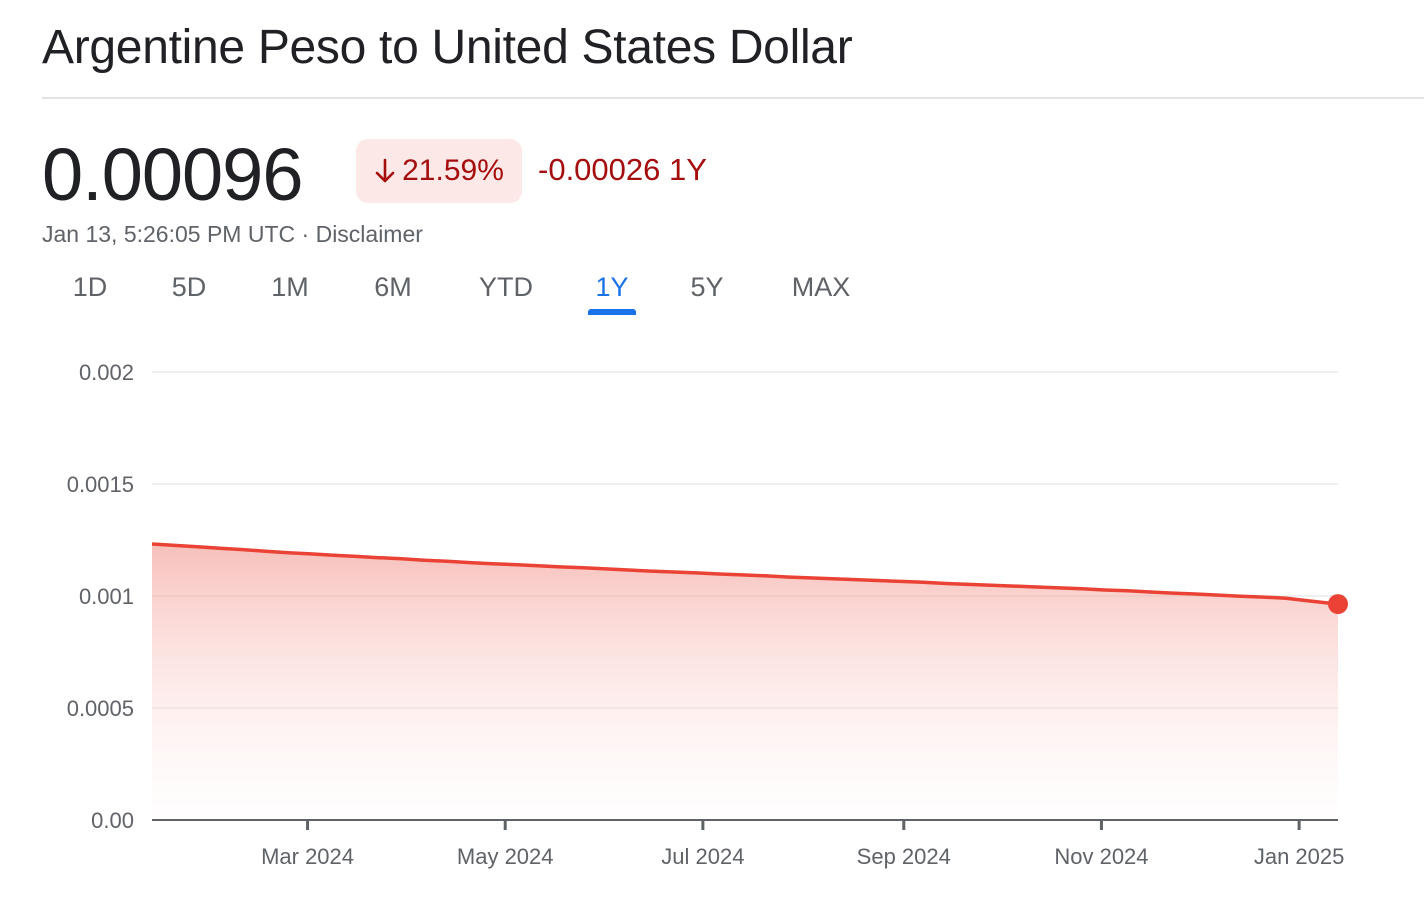 The image size is (1424, 908). What do you see at coordinates (100, 708) in the screenshot?
I see `y-tick-label: 0.0005` at bounding box center [100, 708].